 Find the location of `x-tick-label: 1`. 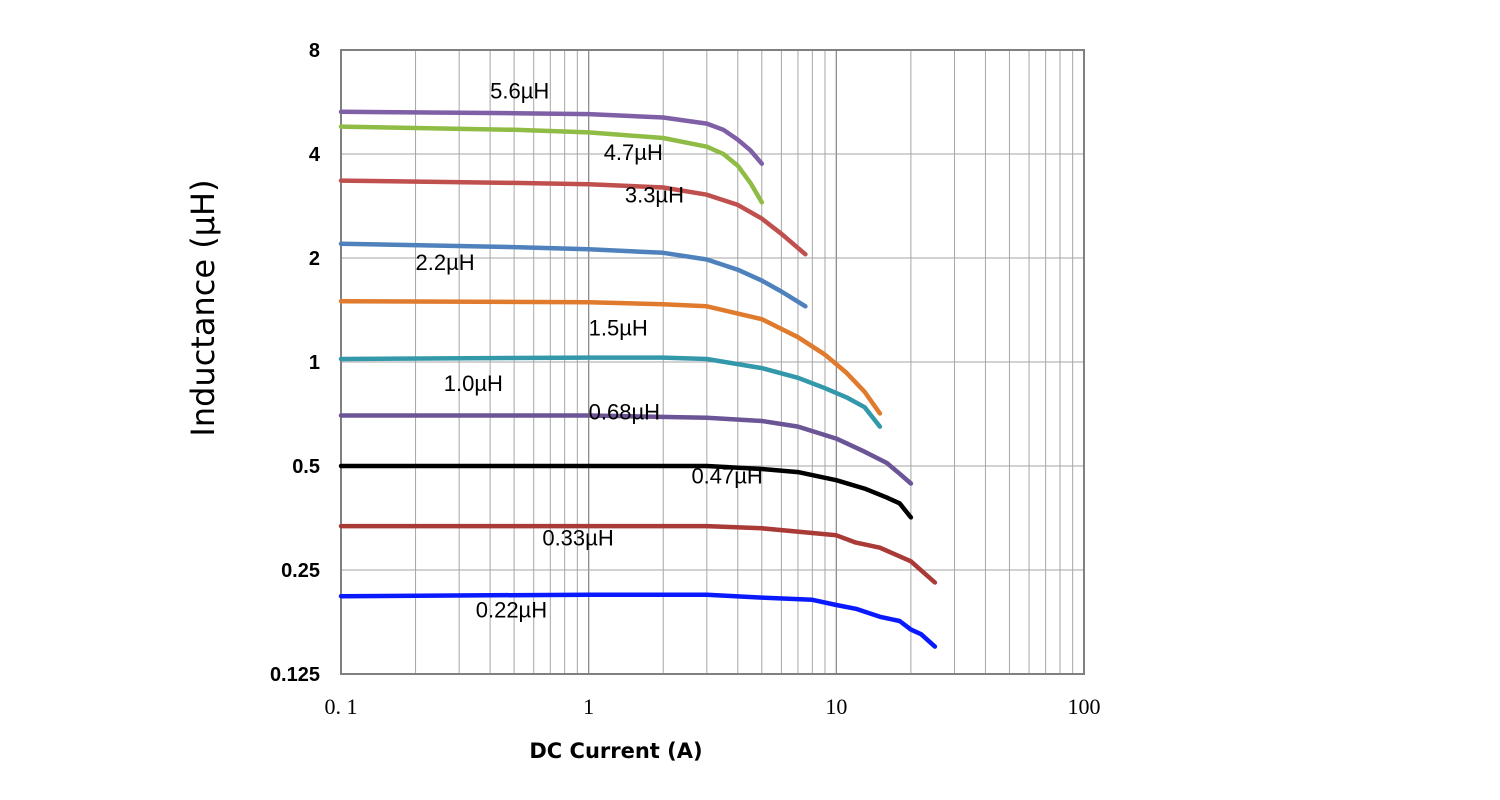

x-tick-label: 1 is located at coordinates (588, 706).